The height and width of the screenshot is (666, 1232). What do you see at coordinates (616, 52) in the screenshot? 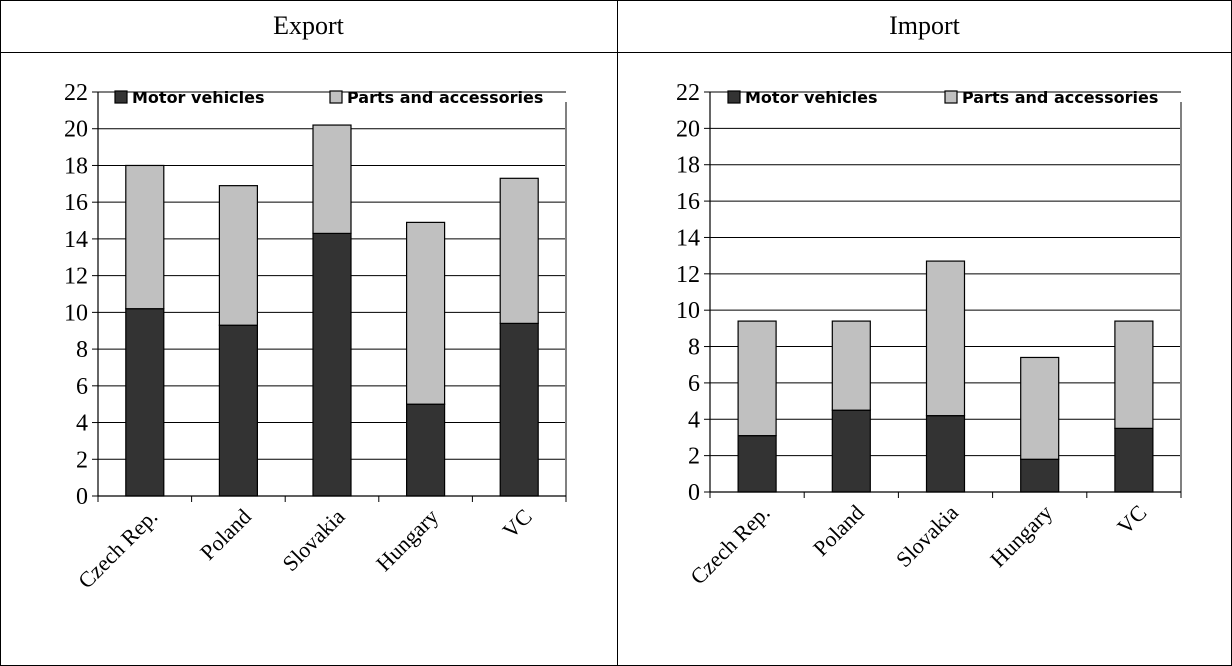
I see `header-divider` at bounding box center [616, 52].